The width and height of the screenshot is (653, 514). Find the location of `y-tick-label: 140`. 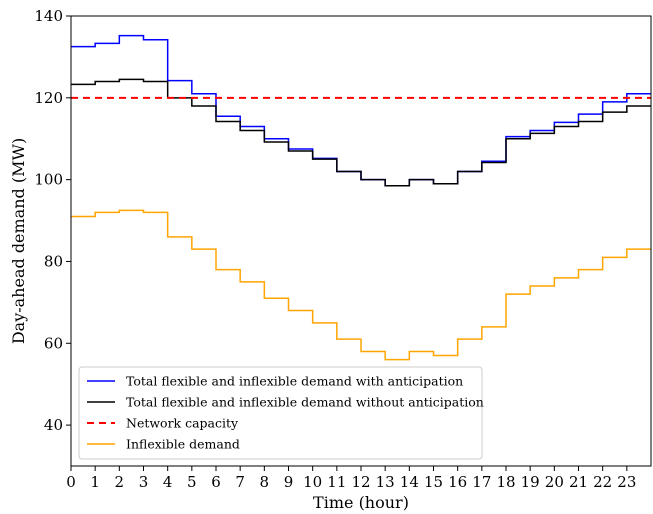

y-tick-label: 140 is located at coordinates (48, 16).